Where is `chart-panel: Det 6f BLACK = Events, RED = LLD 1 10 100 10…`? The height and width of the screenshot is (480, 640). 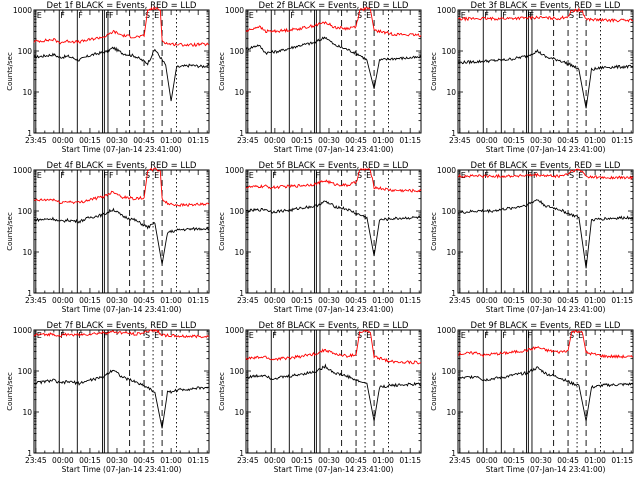 chart-panel: Det 6f BLACK = Events, RED = LLD 1 10 100 10… is located at coordinates (532, 237).